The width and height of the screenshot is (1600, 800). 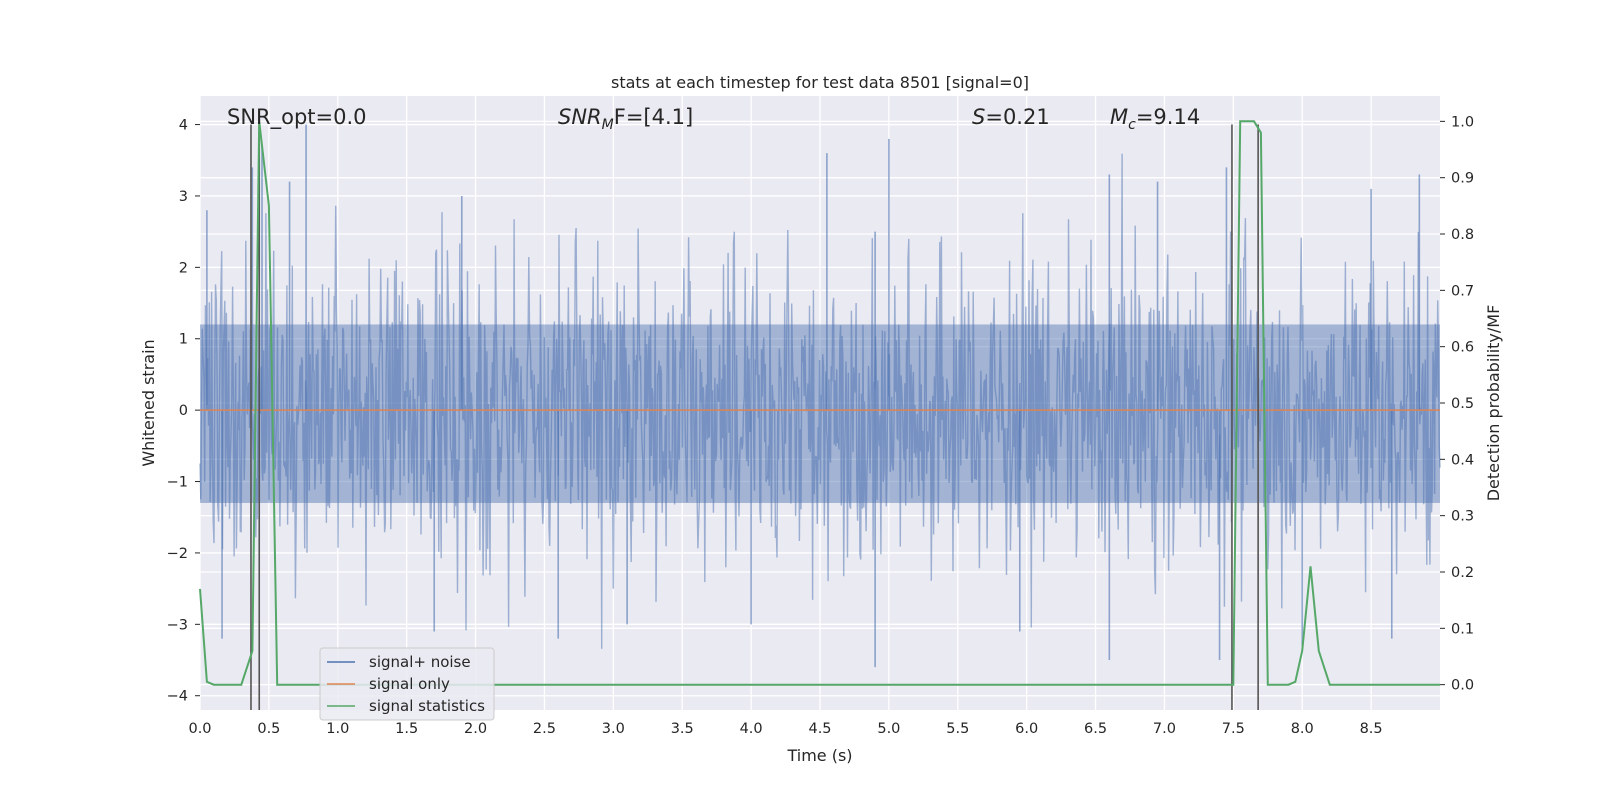 I want to click on snr-mf-subscript: M, so click(x=608, y=125).